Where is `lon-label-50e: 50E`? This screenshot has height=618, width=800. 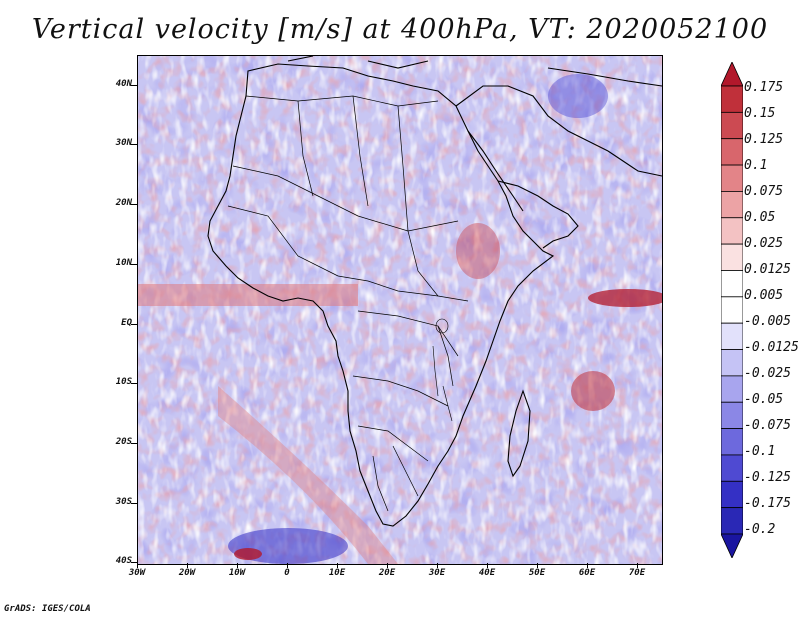
lon-label-50e: 50E is located at coordinates (537, 573).